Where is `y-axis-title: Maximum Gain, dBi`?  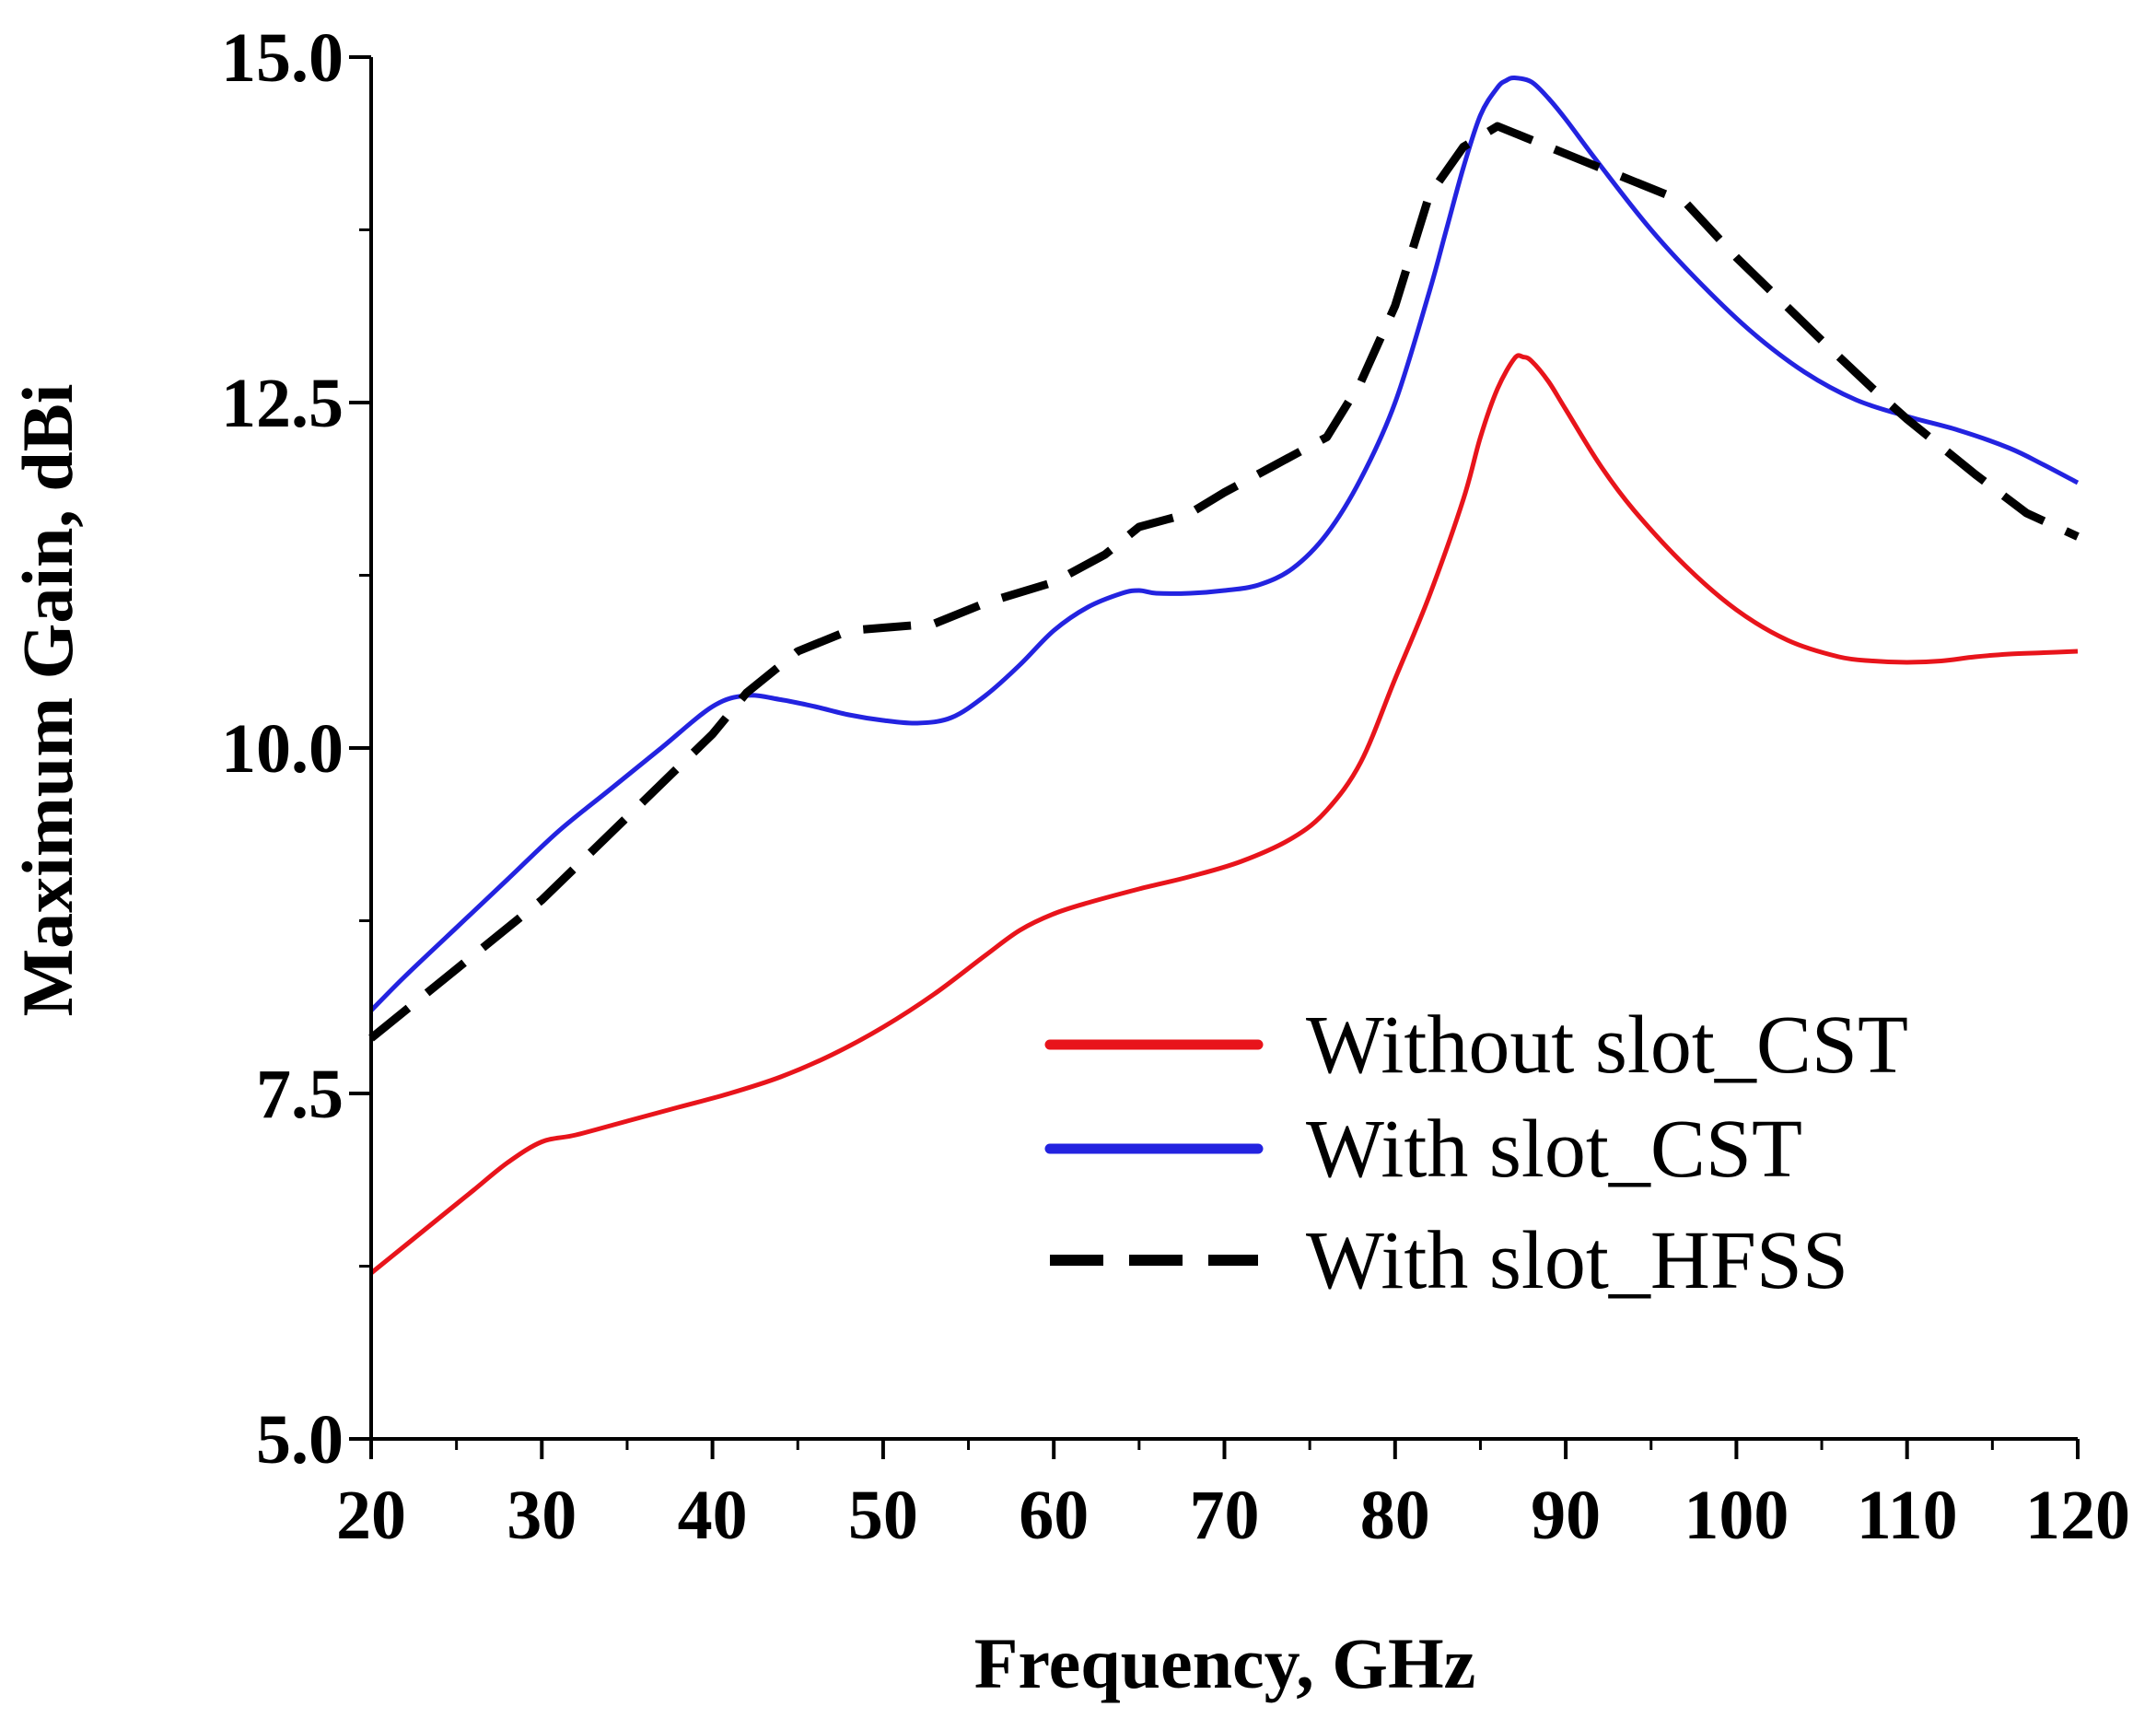
y-axis-title: Maximum Gain, dBi is located at coordinates (47, 700).